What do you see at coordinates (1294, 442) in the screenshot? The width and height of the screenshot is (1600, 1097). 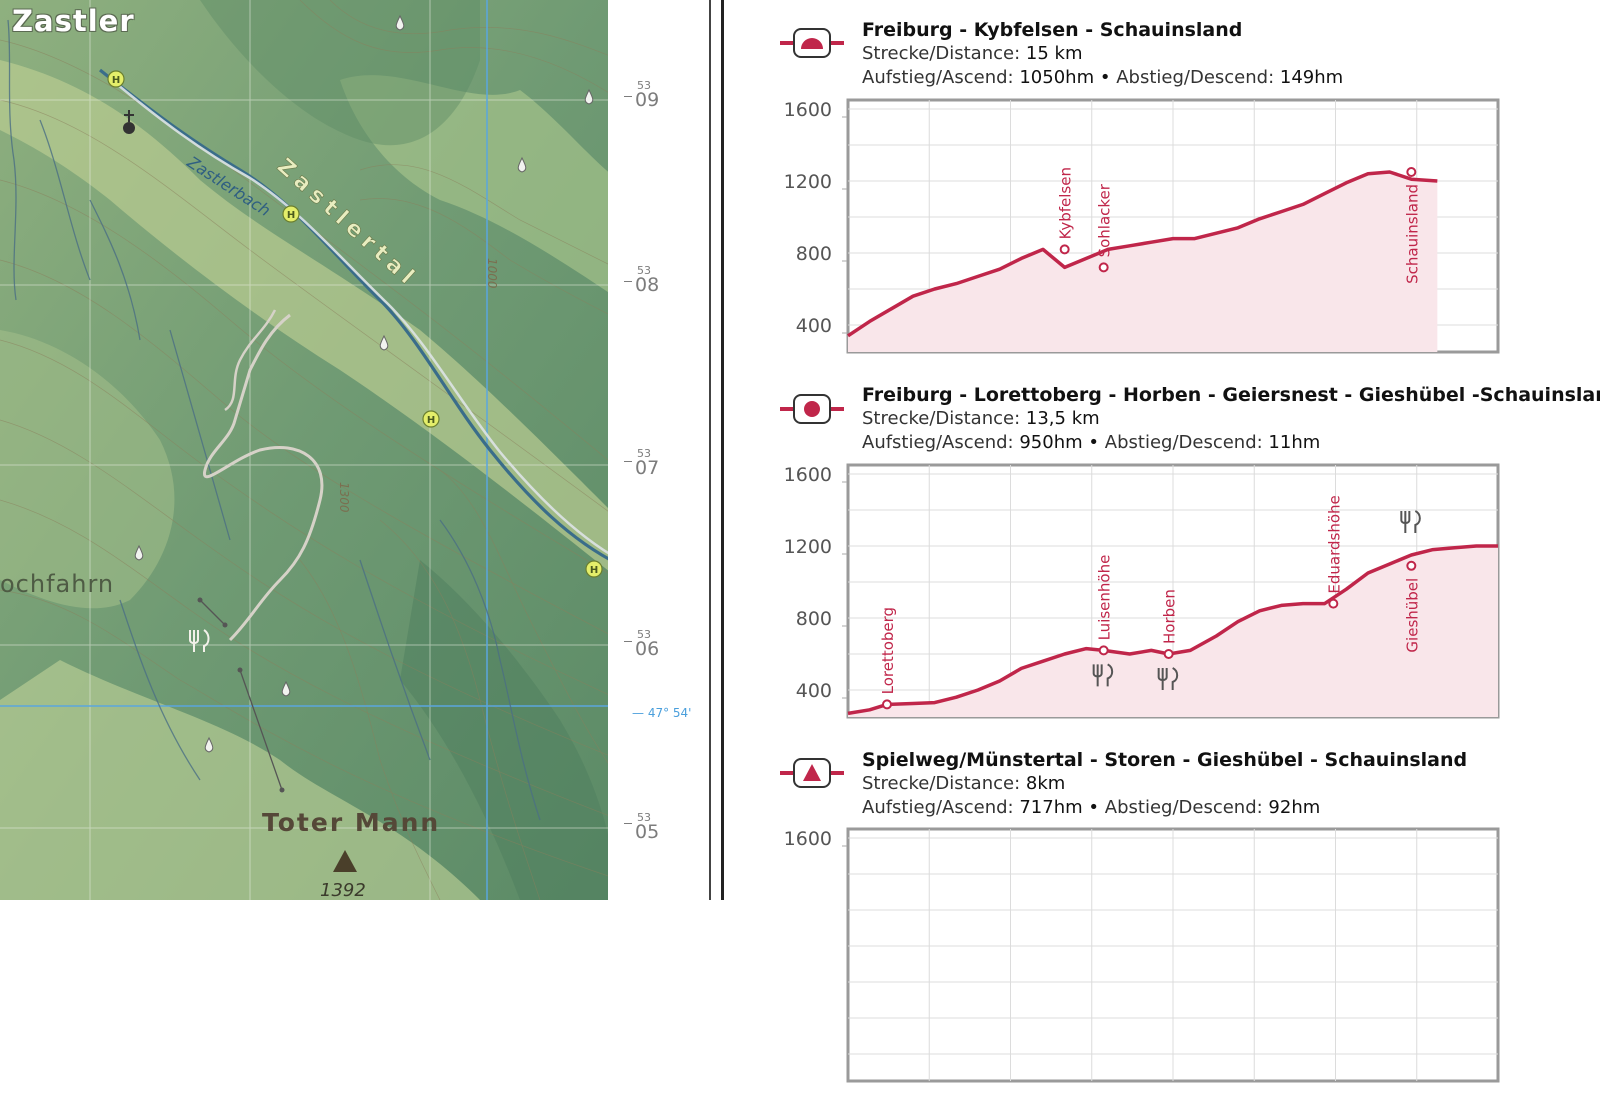 I see `descend-value: 11hm` at bounding box center [1294, 442].